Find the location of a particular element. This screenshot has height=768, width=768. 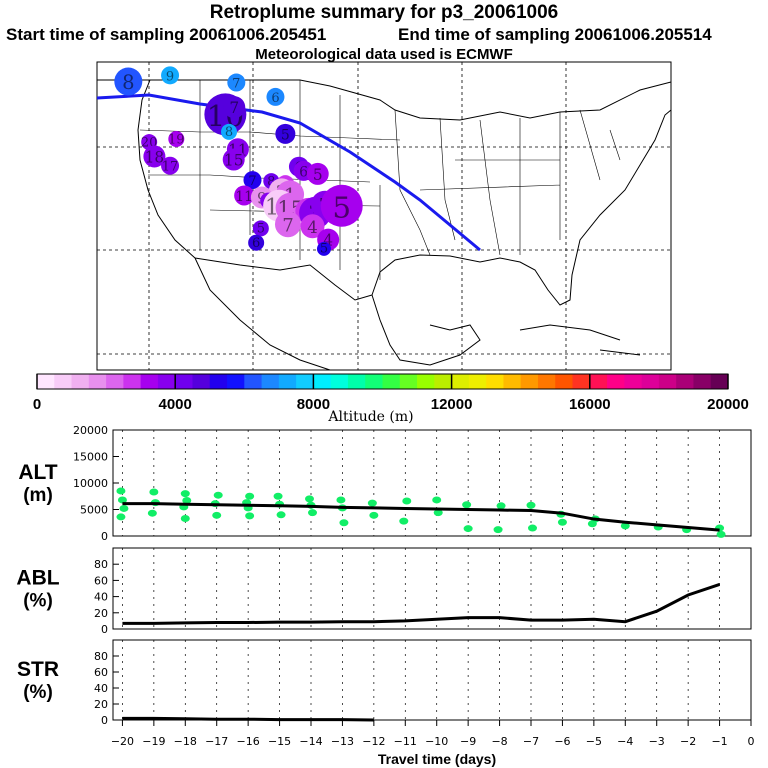

map-point-label: 17 is located at coordinates (170, 167).